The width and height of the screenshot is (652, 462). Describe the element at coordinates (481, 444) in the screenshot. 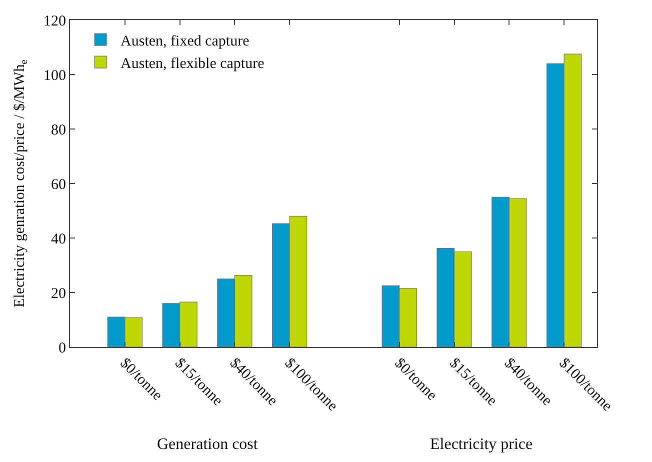

I see `text: Electricity price` at that location.